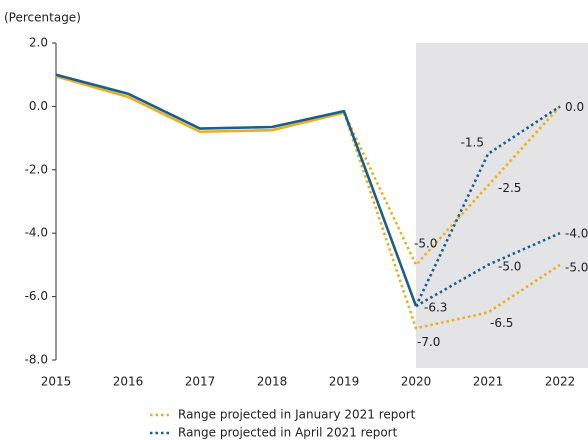 The height and width of the screenshot is (440, 588). What do you see at coordinates (36, 169) in the screenshot?
I see `y-tick-label: -2.0` at bounding box center [36, 169].